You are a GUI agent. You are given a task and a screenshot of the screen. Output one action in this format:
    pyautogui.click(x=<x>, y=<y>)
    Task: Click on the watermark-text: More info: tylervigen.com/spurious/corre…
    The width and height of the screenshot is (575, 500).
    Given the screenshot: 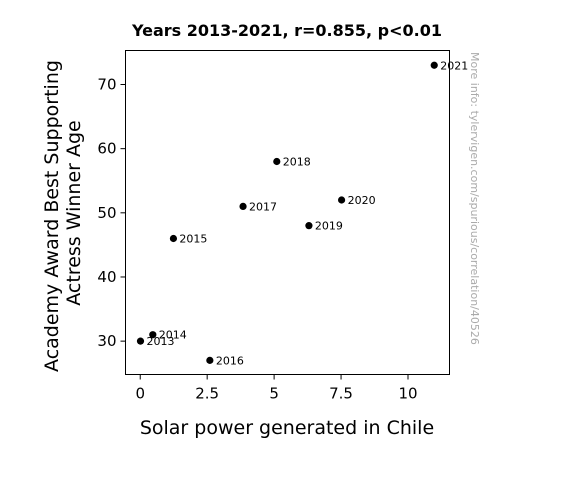 What is the action you would take?
    pyautogui.click(x=474, y=198)
    